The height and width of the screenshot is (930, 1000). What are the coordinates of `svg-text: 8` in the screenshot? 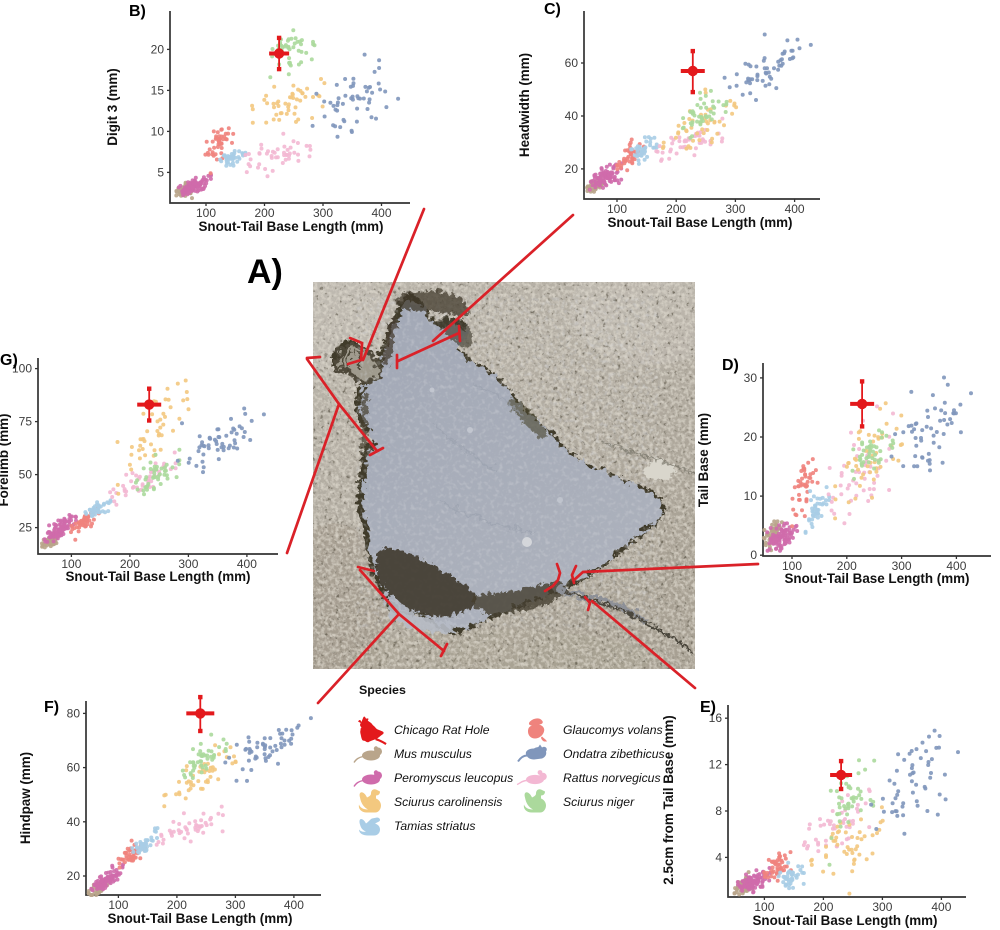 It's located at (718, 811).